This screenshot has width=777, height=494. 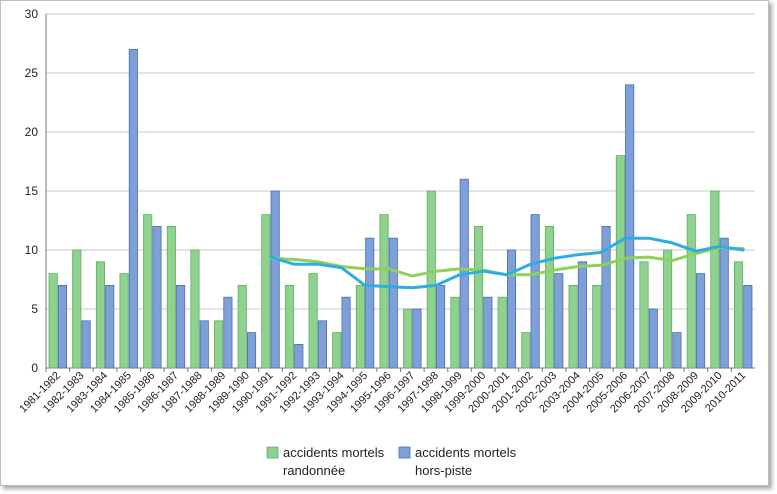 What do you see at coordinates (272, 452) in the screenshot?
I see `legend-swatch-randonnee` at bounding box center [272, 452].